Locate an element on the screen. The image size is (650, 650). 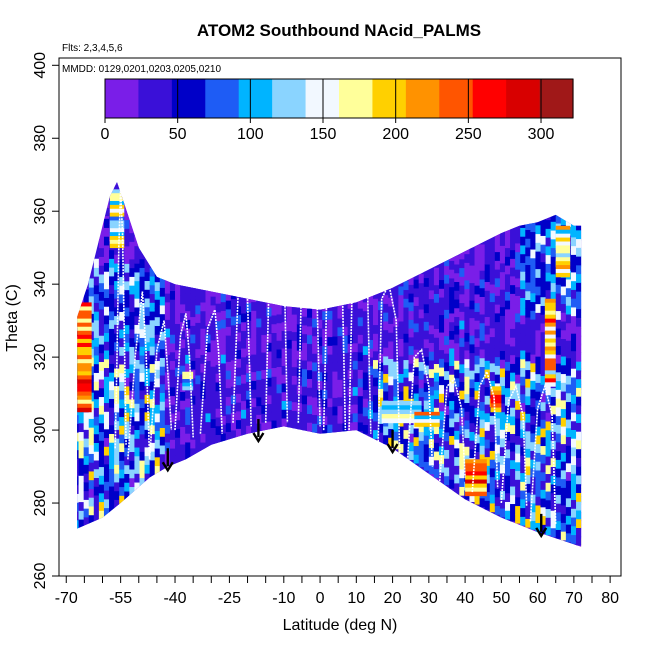
x-tick-label: -10 is located at coordinates (283, 598).